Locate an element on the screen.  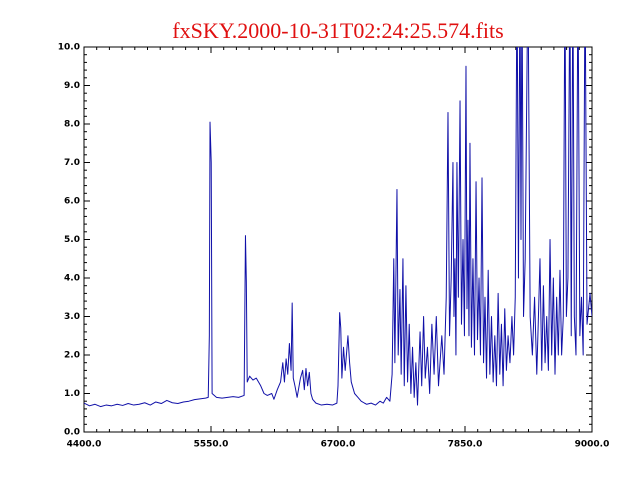
x-tick-label: 5550.0 is located at coordinates (211, 445).